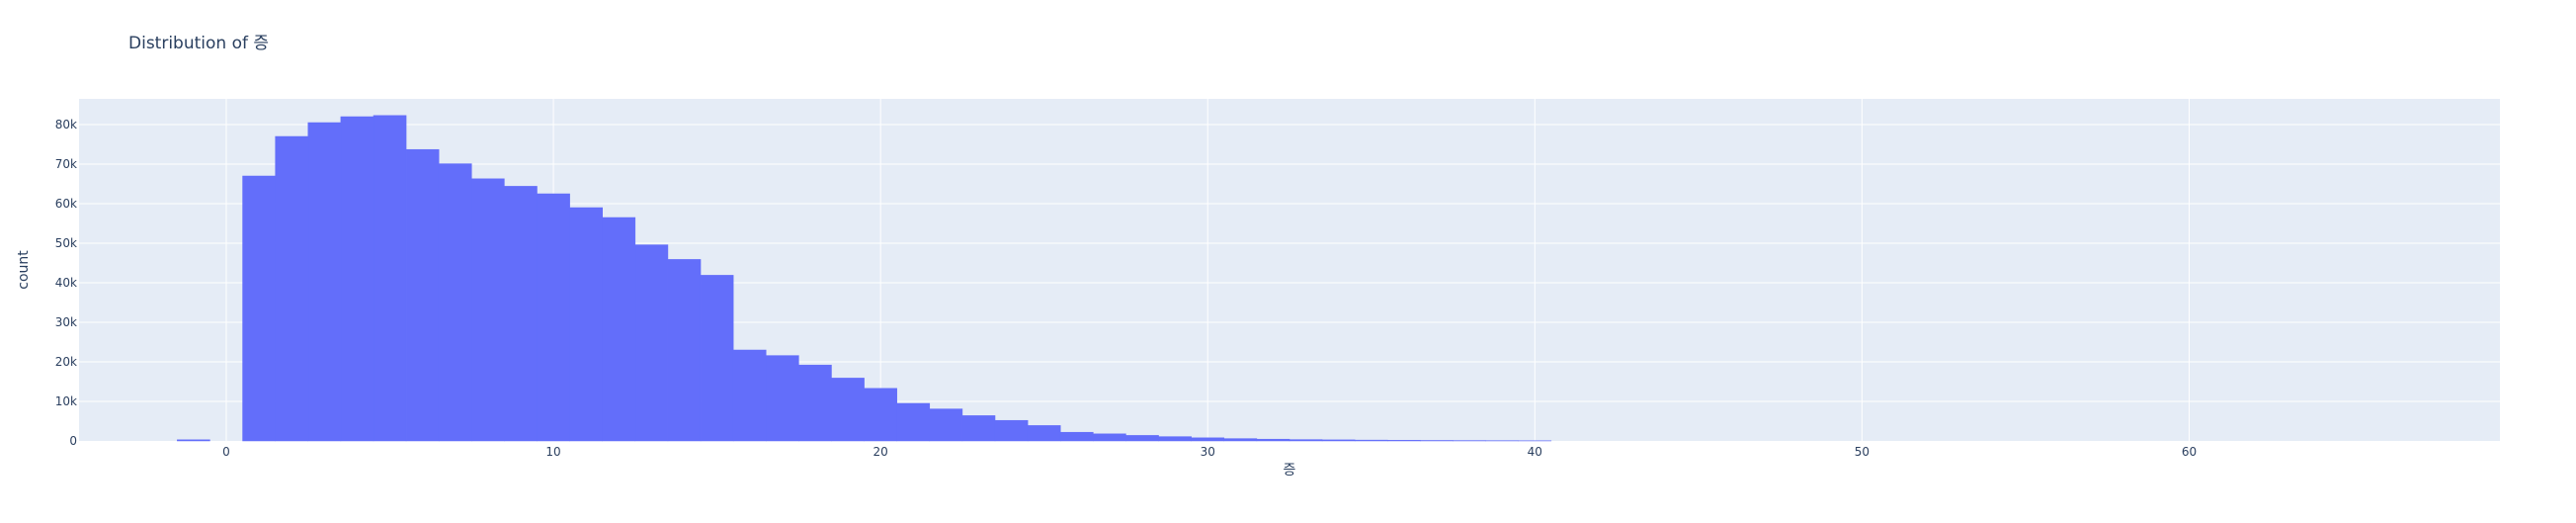 Image resolution: width=2576 pixels, height=523 pixels. What do you see at coordinates (66, 243) in the screenshot?
I see `y-tick-label: 50k` at bounding box center [66, 243].